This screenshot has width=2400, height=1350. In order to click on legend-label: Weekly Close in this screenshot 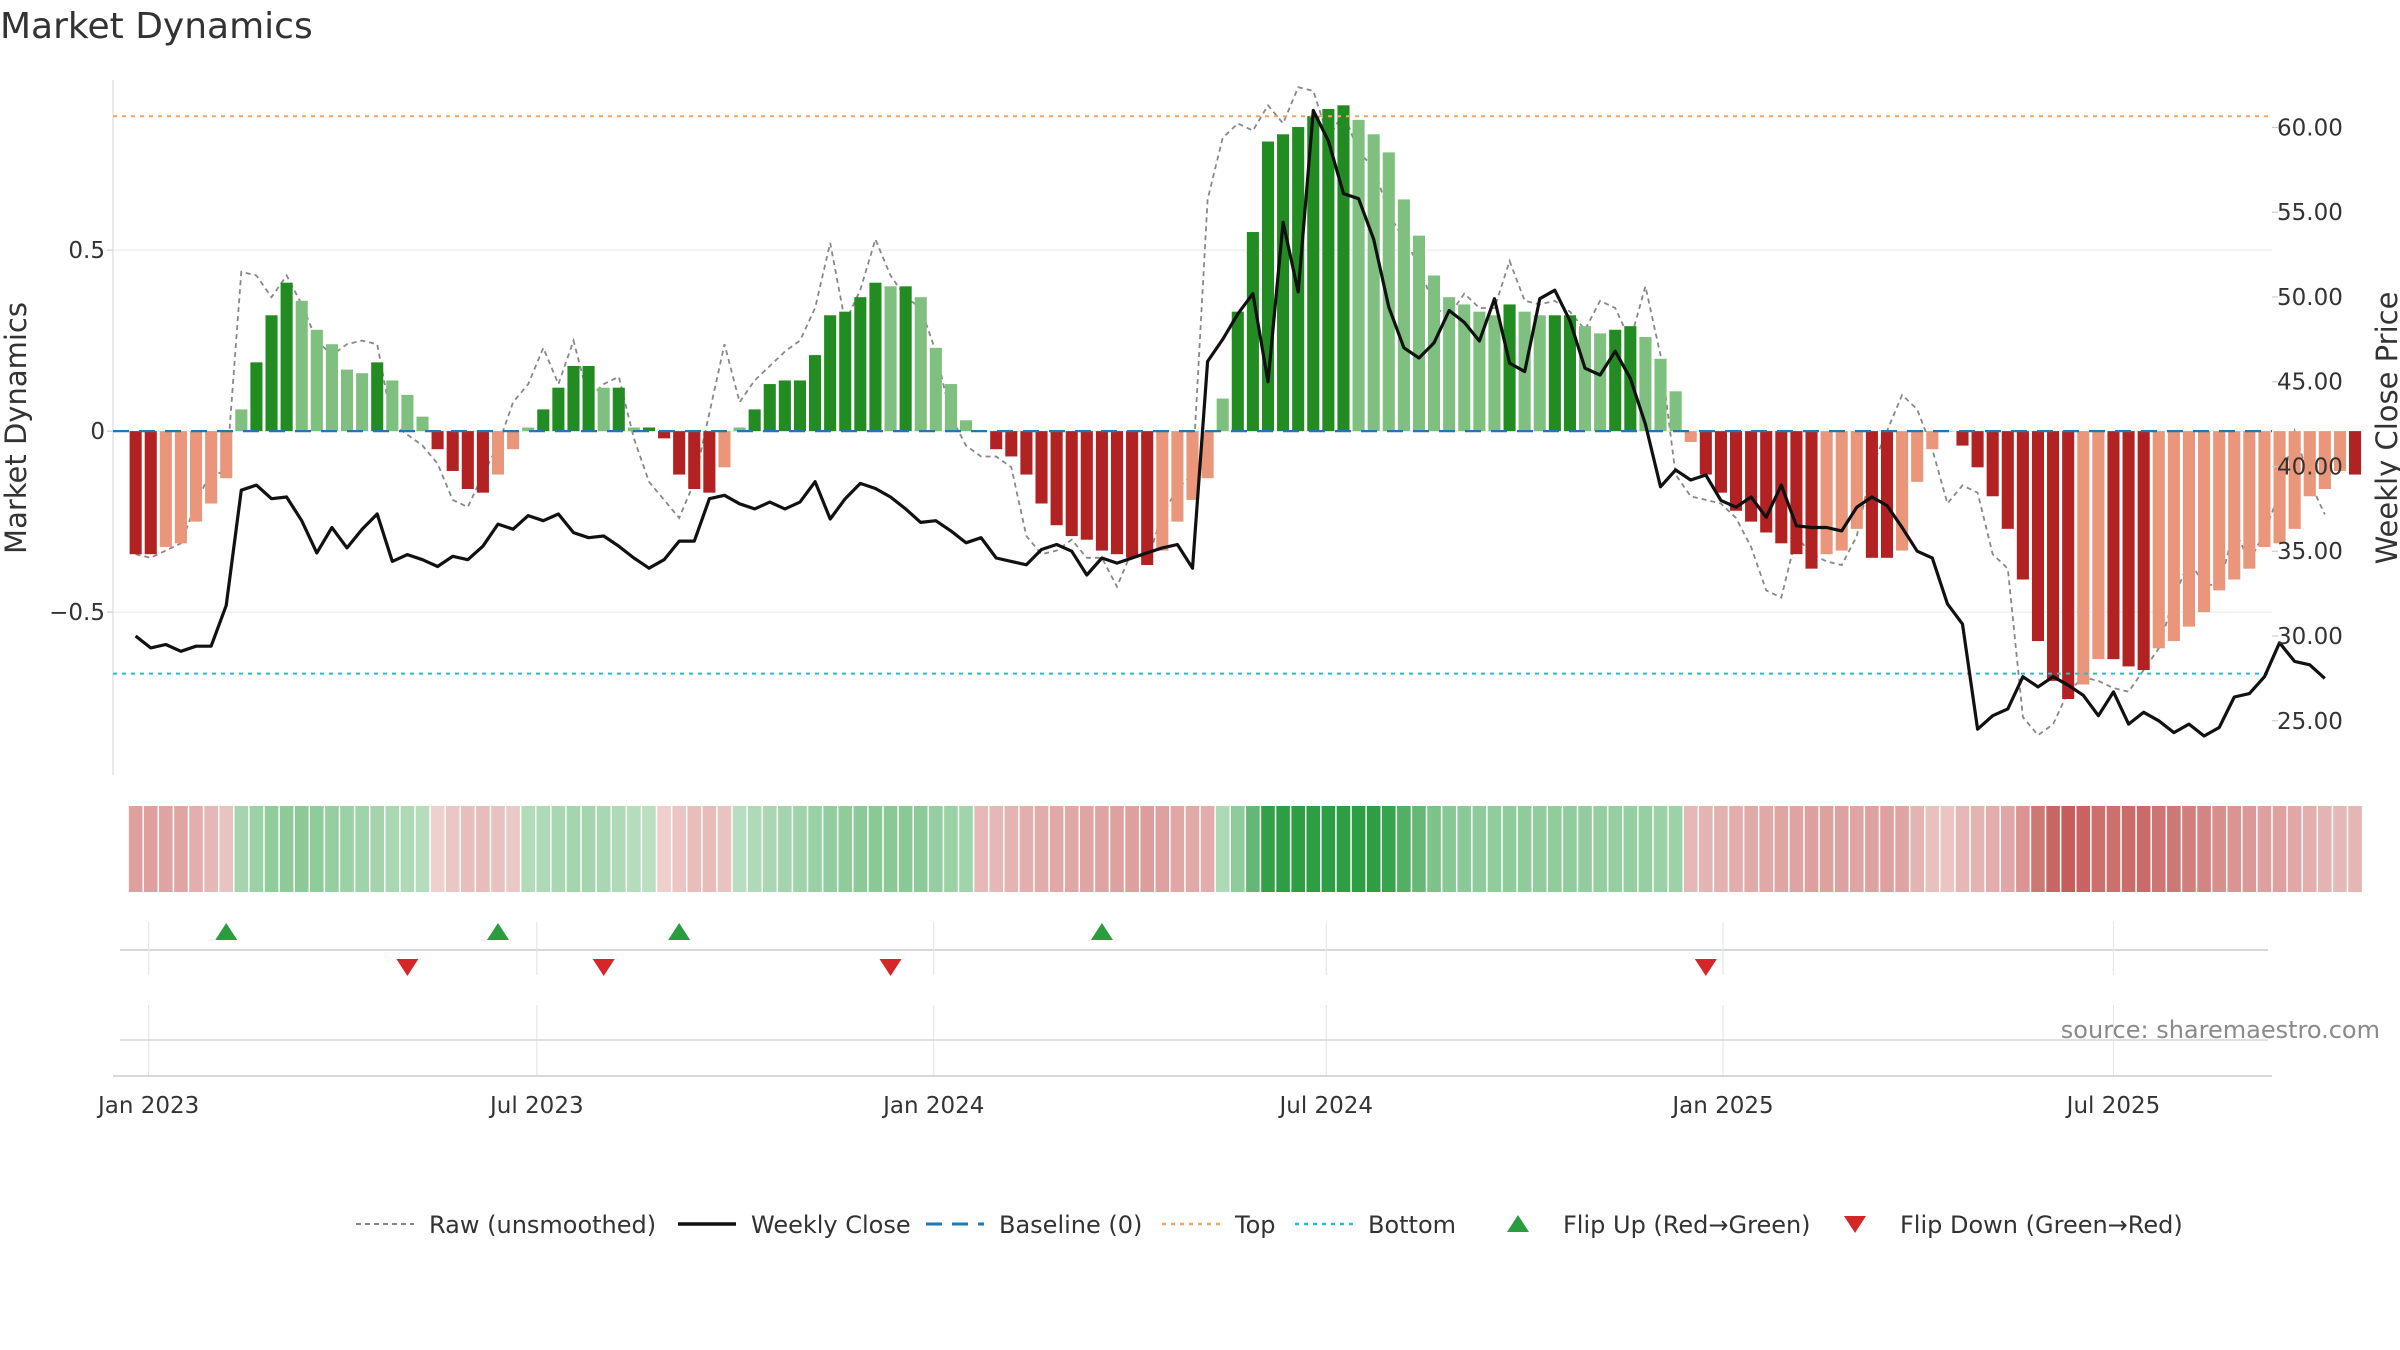, I will do `click(831, 1225)`.